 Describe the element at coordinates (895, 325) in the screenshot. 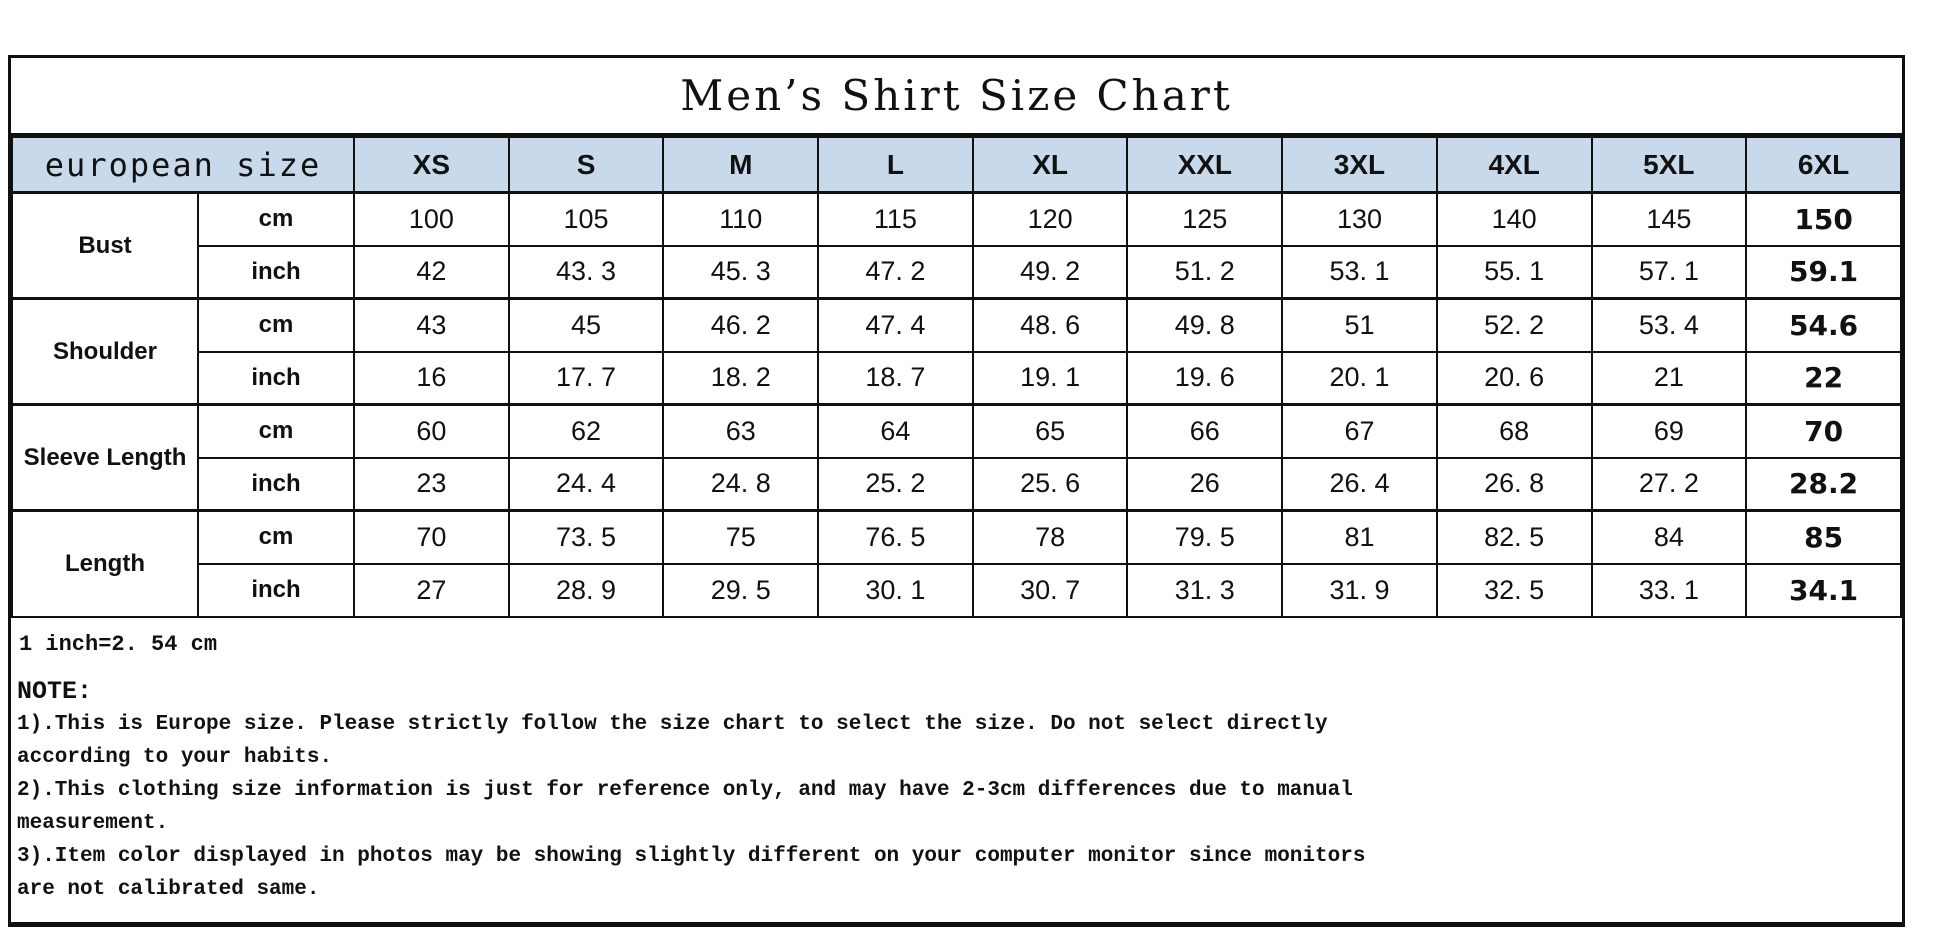

I see `value-cell: 47. 4` at that location.